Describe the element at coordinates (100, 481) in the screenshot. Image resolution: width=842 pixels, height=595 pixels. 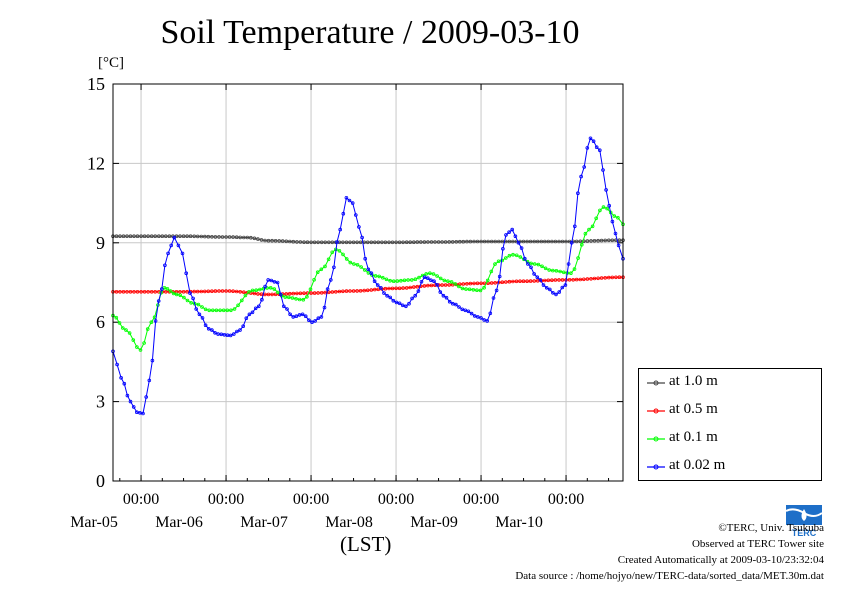
I see `y-tick-label: 0` at that location.